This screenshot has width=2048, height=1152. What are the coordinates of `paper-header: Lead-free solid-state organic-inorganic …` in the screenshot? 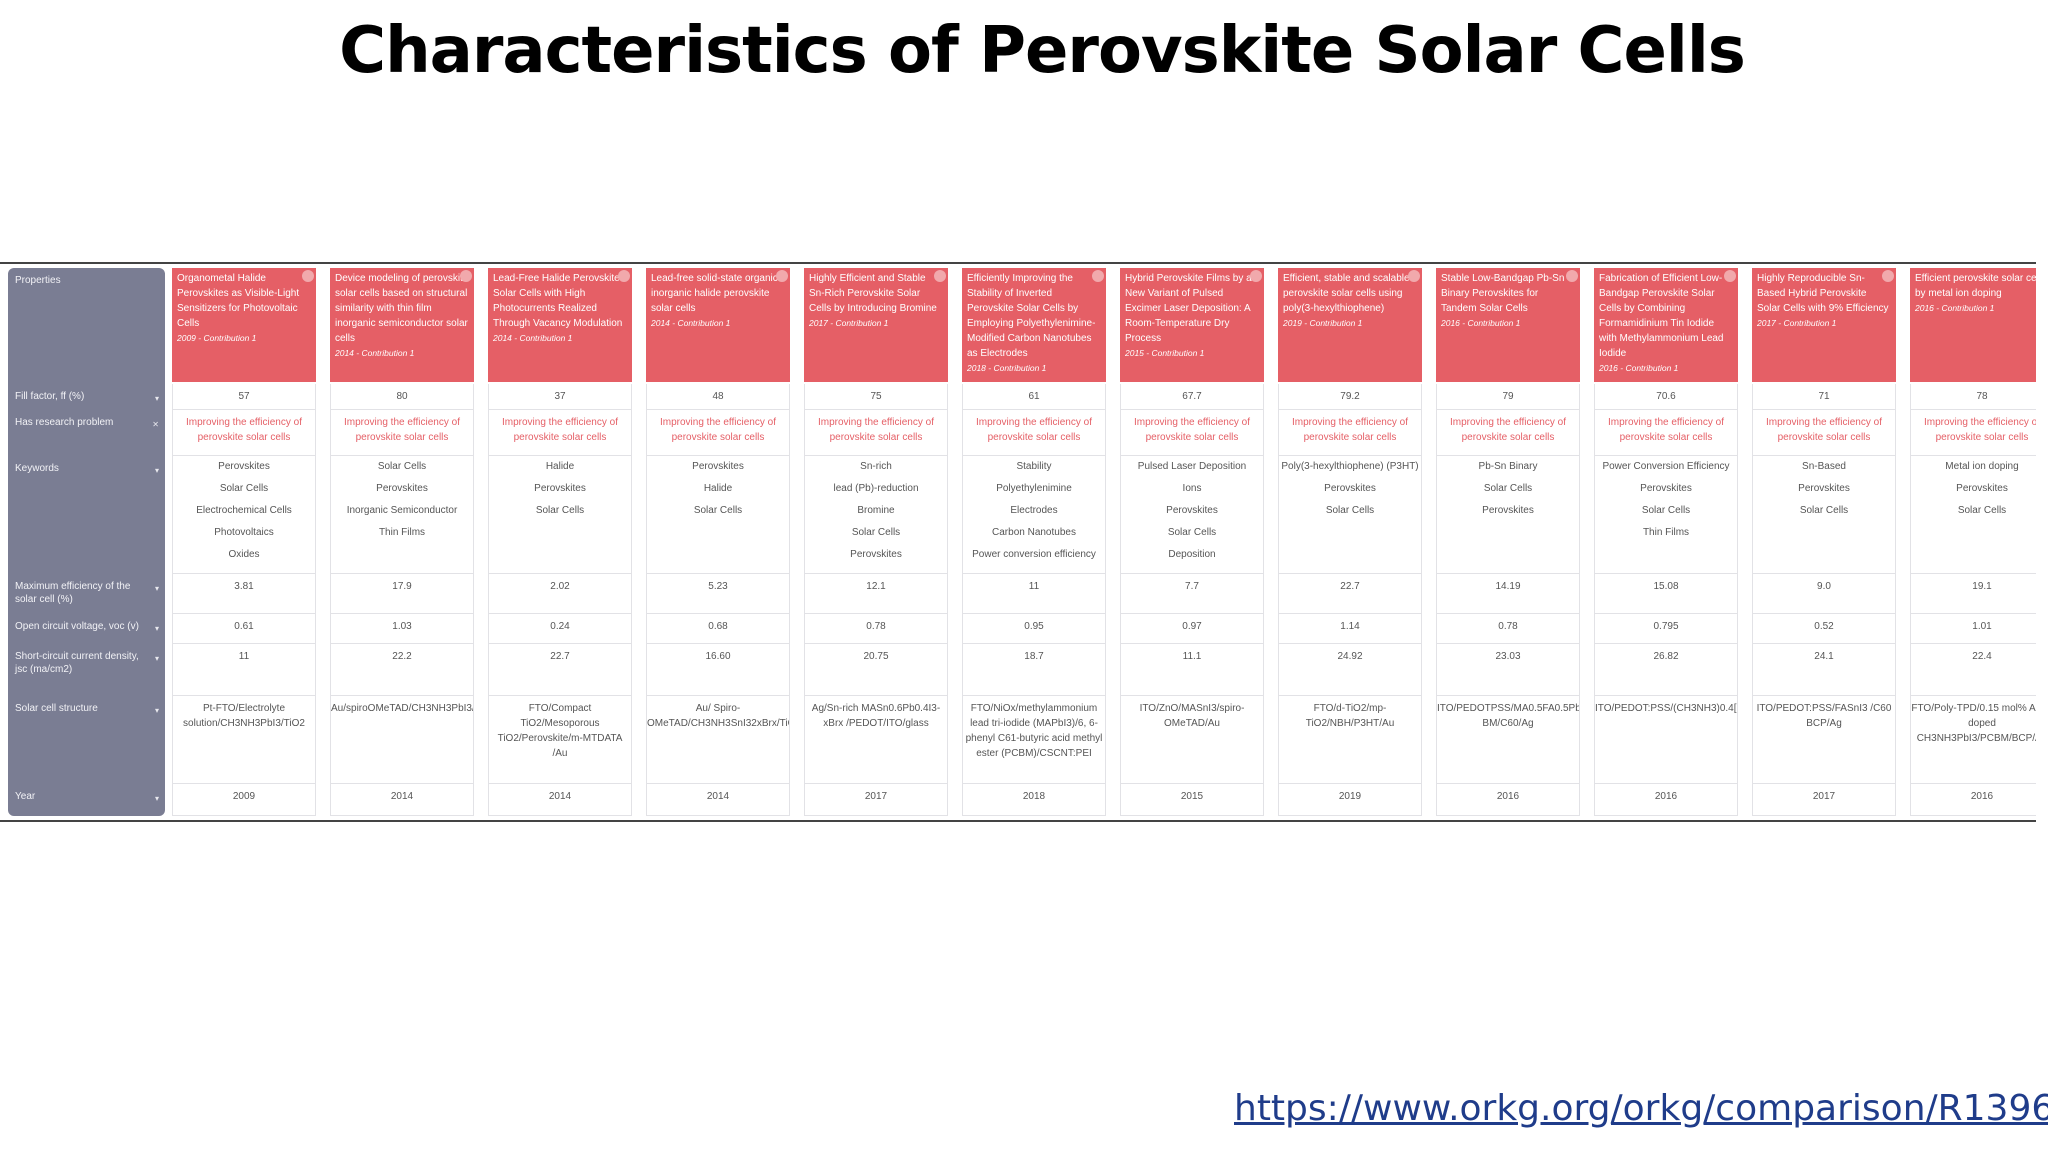 It's located at (718, 325).